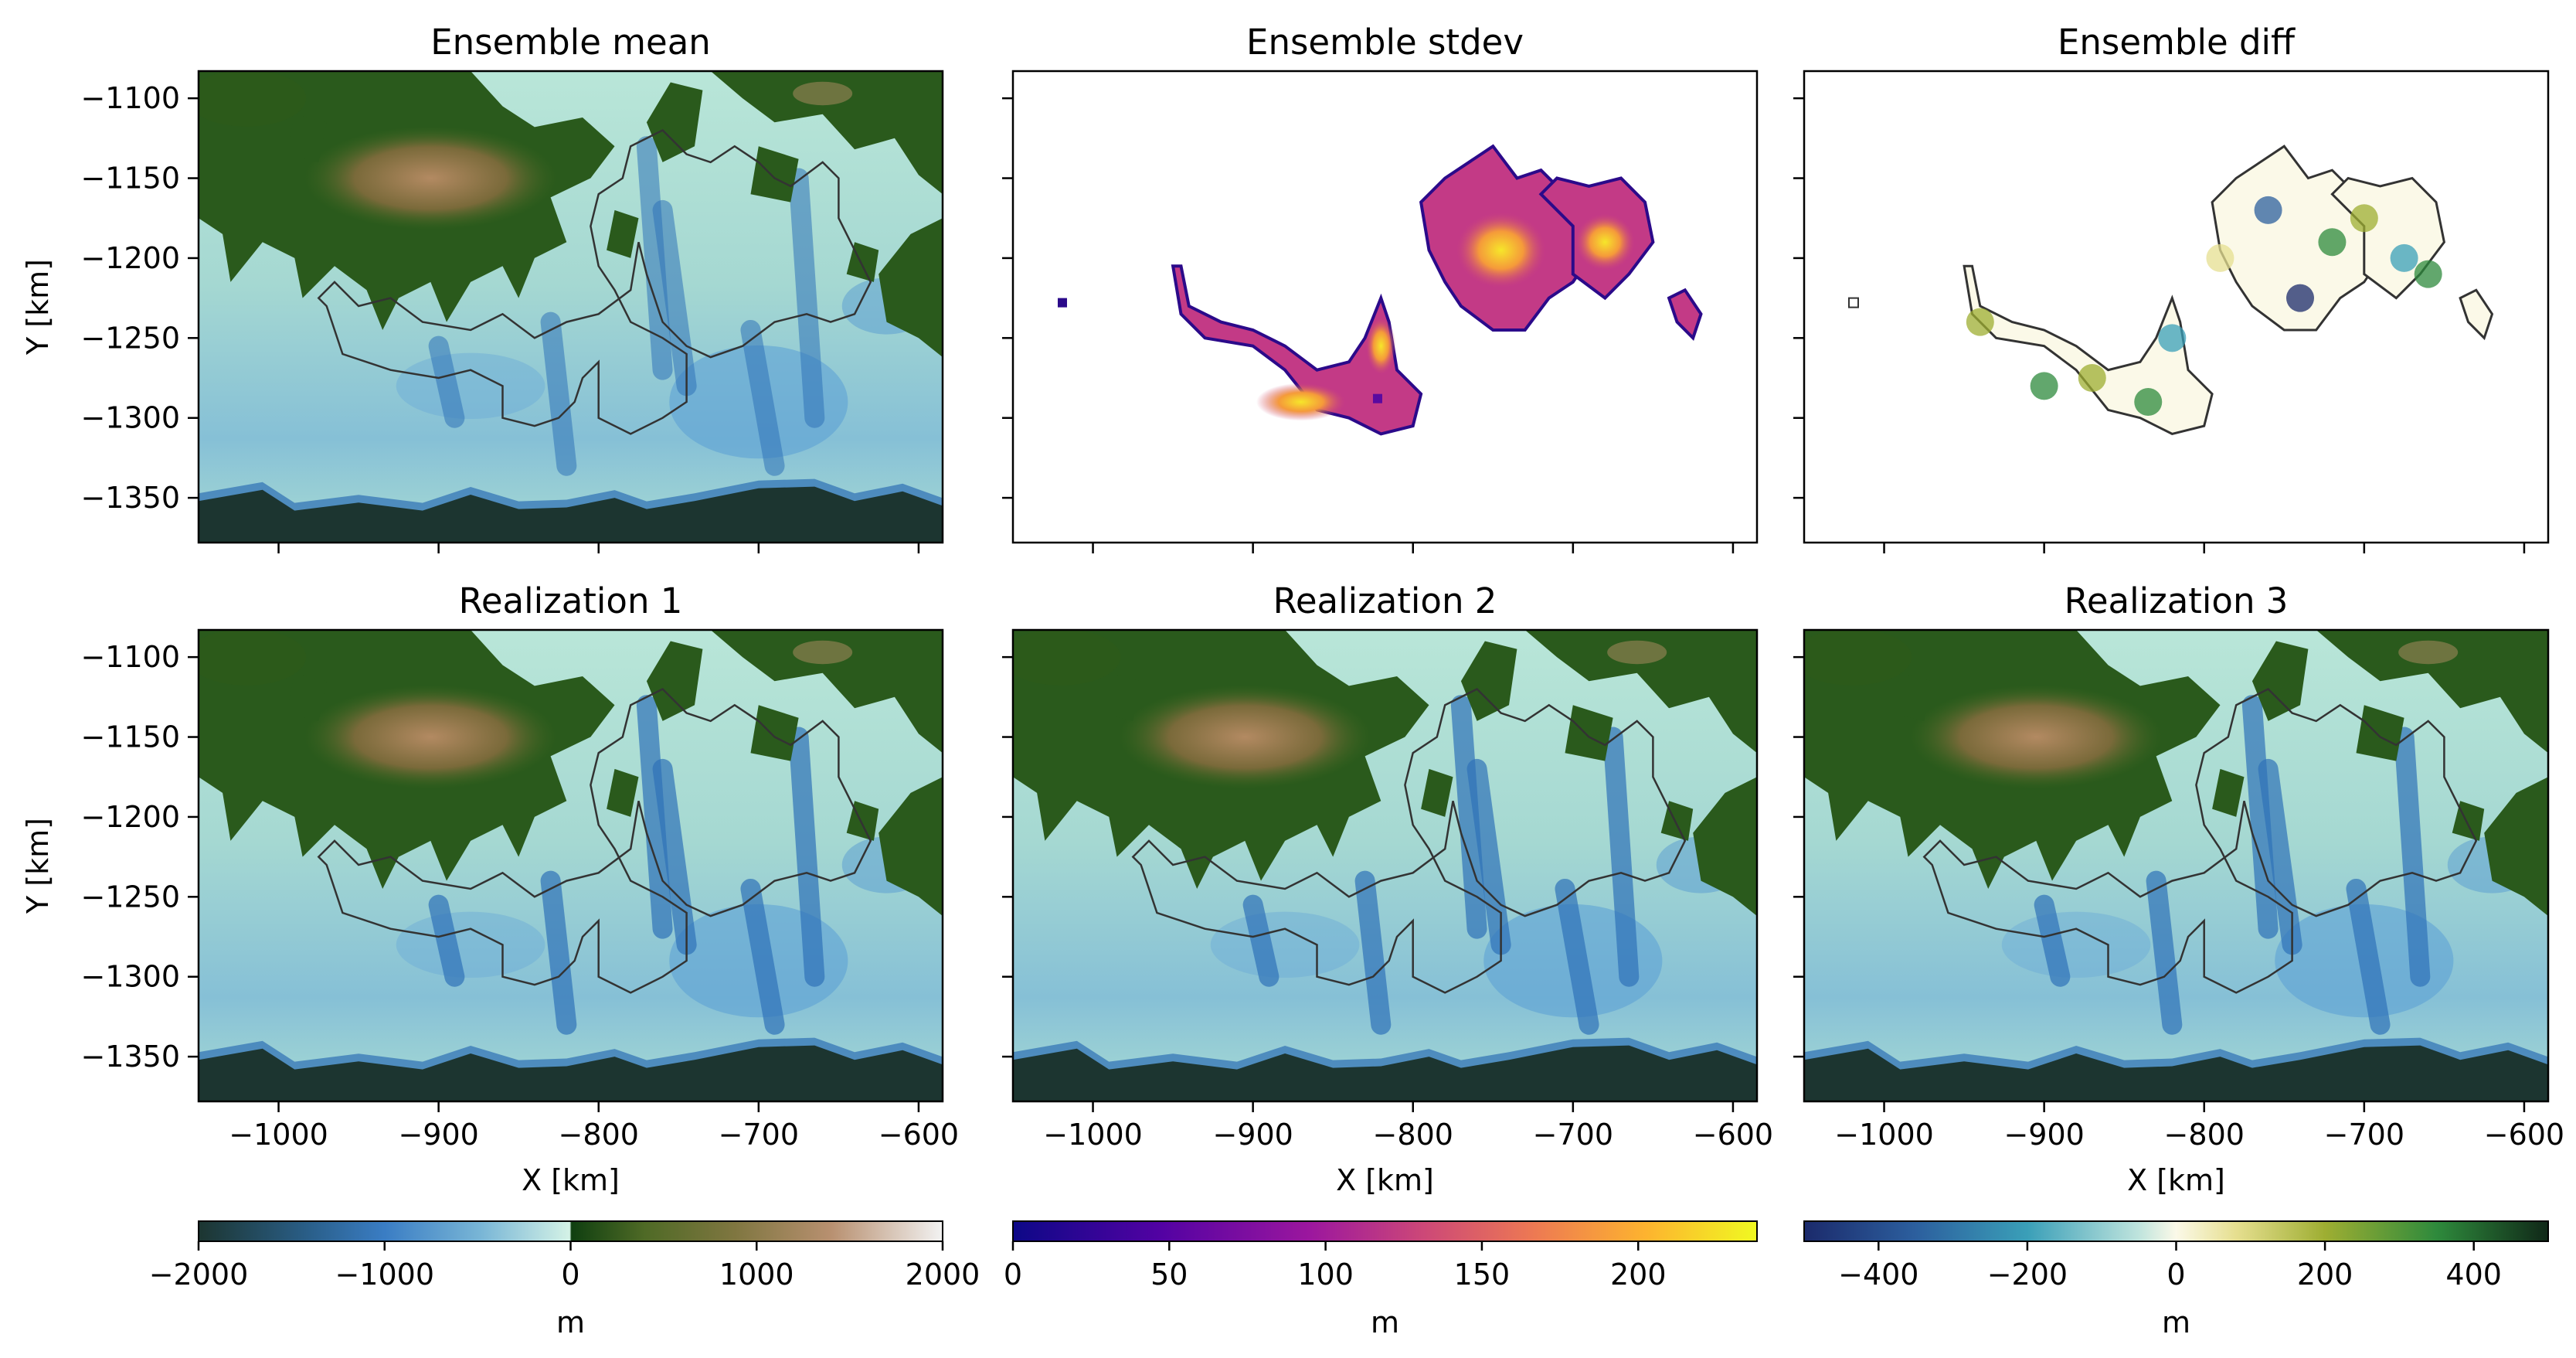 The width and height of the screenshot is (2576, 1358). I want to click on colorbar-1: −2000 −1000 0 1000 2000 m, so click(564, 1279).